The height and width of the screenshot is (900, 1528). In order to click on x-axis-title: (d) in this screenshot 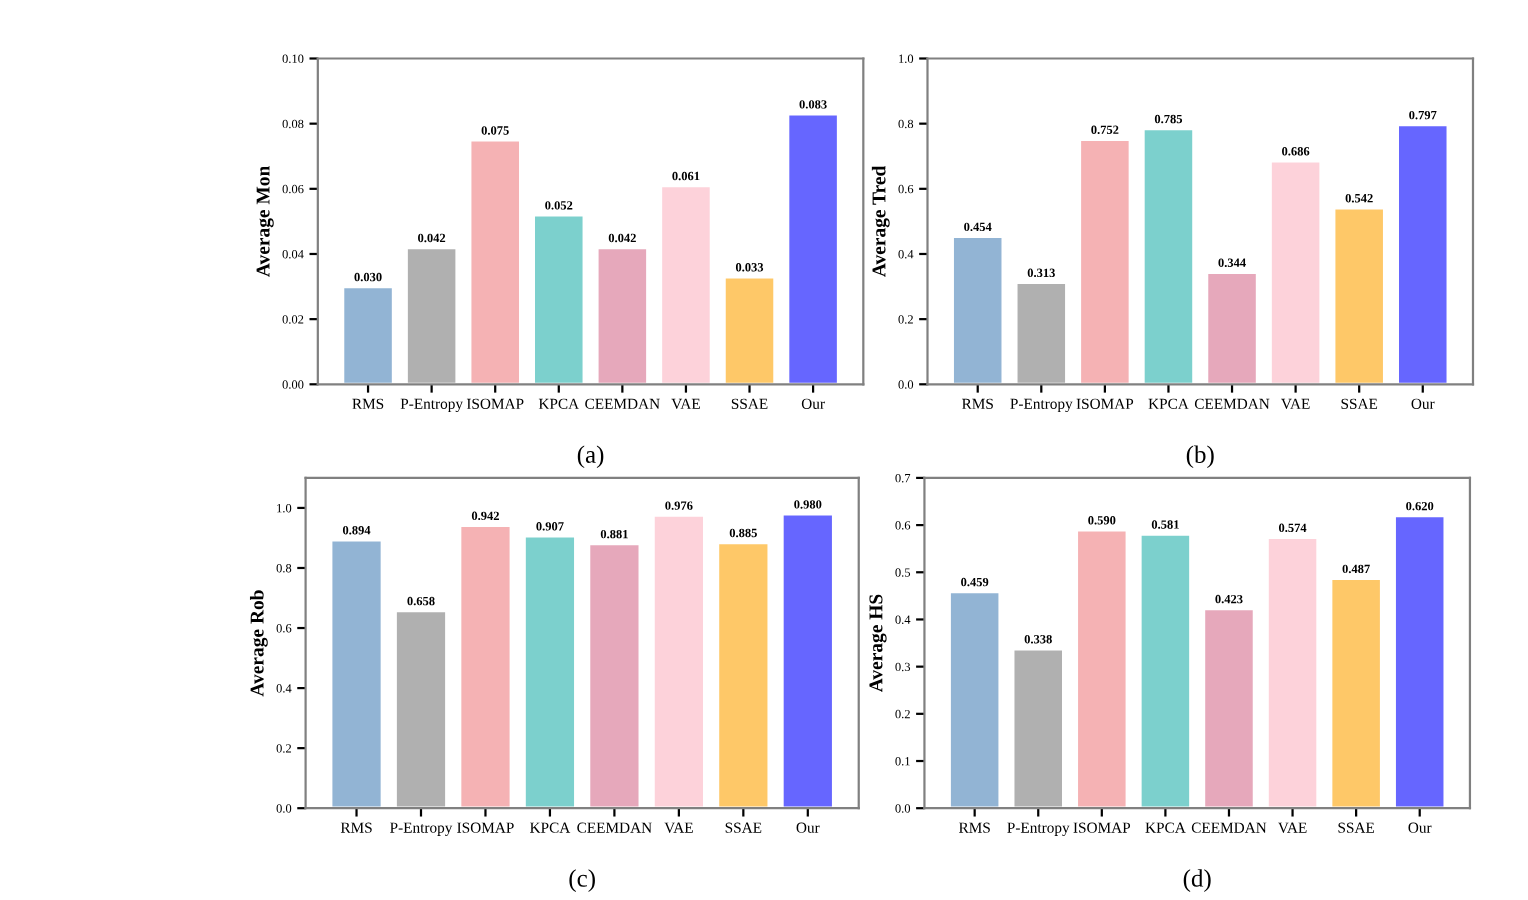, I will do `click(1197, 880)`.